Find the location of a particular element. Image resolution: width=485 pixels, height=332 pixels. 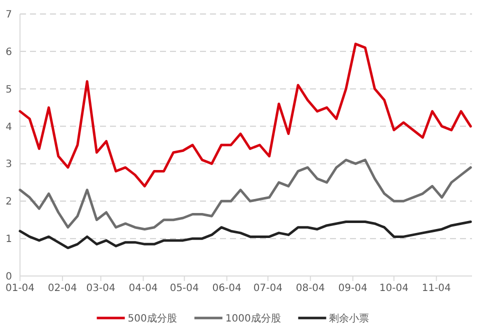

y-tick-label: 0 is located at coordinates (9, 277).